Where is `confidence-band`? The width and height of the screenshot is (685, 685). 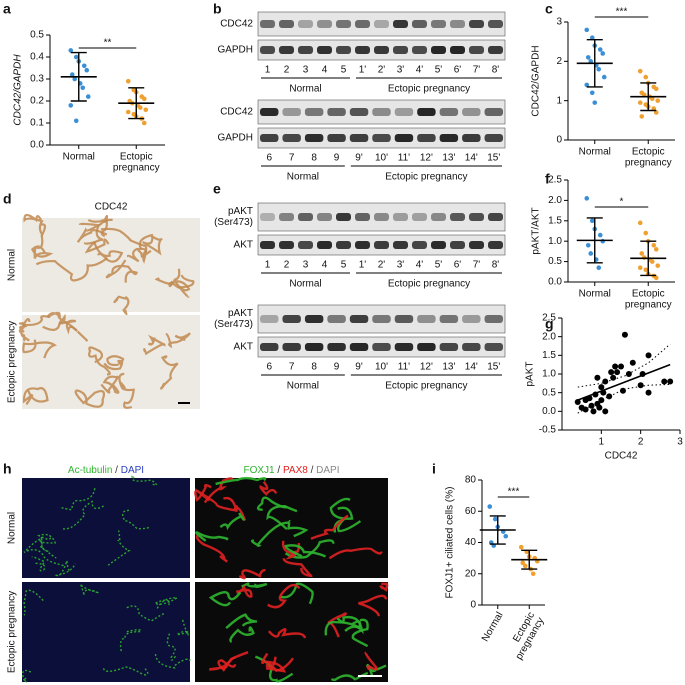
confidence-band is located at coordinates (624, 365).